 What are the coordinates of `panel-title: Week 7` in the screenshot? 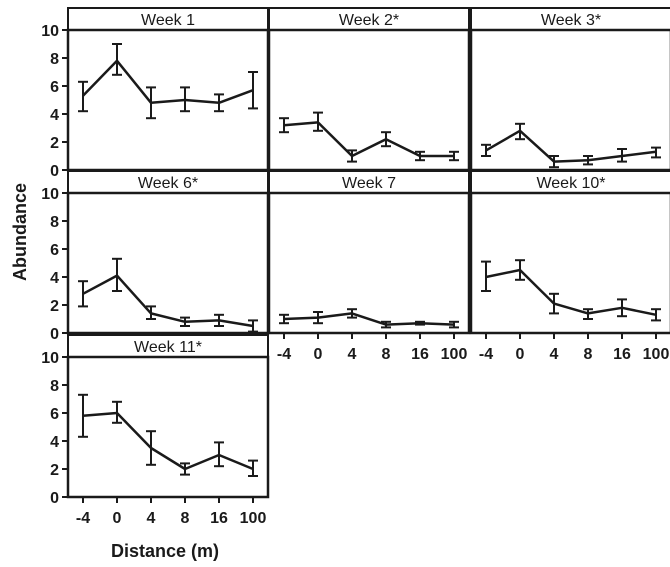 It's located at (369, 183).